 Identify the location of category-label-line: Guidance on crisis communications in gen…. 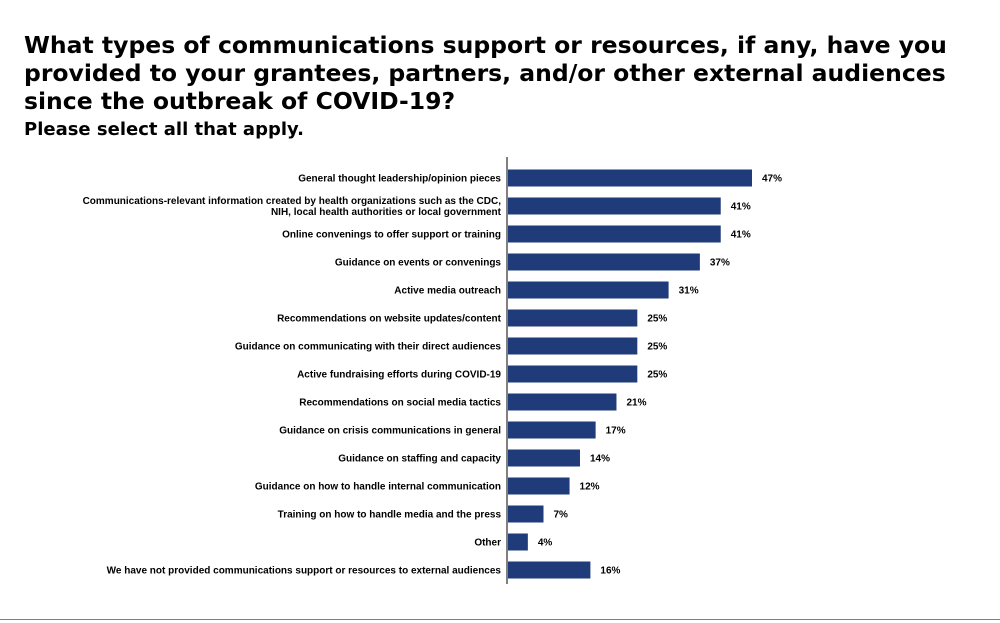
(390, 431).